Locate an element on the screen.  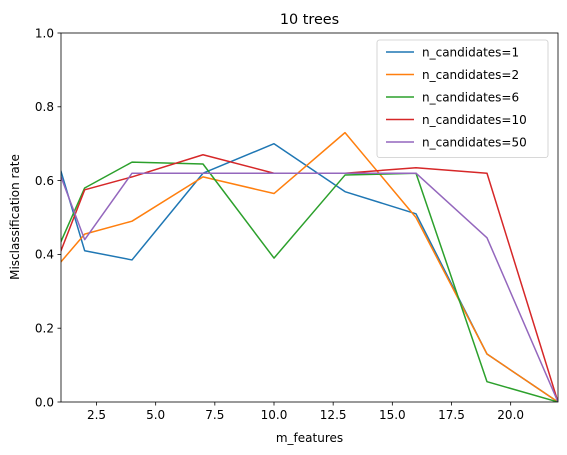
legend-frame is located at coordinates (462, 98).